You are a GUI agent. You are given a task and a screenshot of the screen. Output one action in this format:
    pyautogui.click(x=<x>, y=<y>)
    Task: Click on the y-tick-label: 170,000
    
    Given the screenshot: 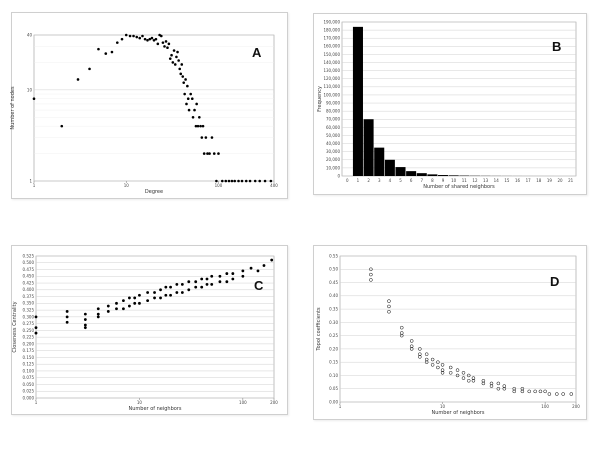 What is the action you would take?
    pyautogui.click(x=331, y=38)
    